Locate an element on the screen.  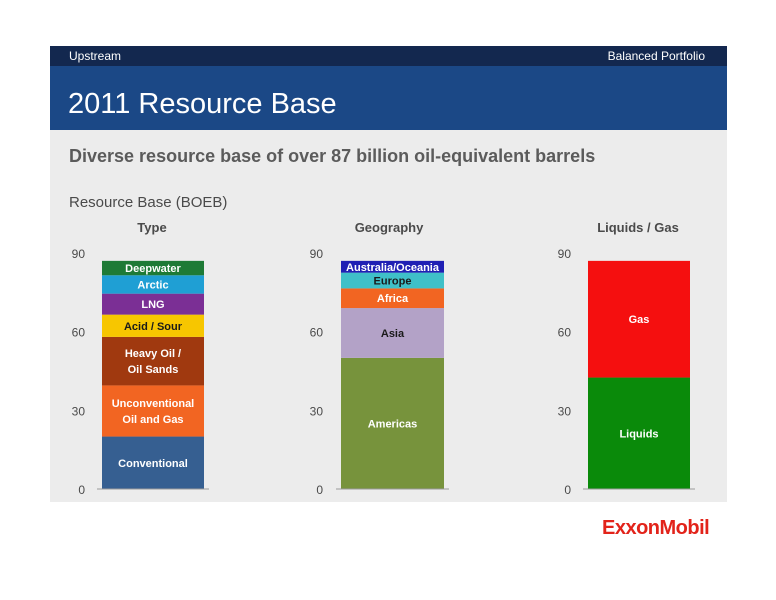
chart-title: Type is located at coordinates (151, 227).